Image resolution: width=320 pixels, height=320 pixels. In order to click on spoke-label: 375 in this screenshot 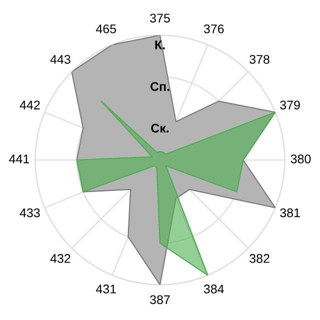, I will do `click(160, 18)`.